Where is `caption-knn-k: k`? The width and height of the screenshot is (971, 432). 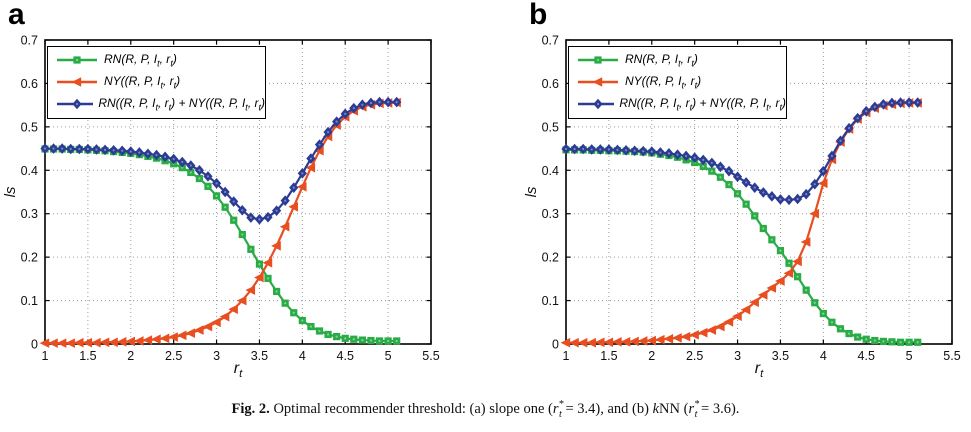 caption-knn-k: k is located at coordinates (656, 408).